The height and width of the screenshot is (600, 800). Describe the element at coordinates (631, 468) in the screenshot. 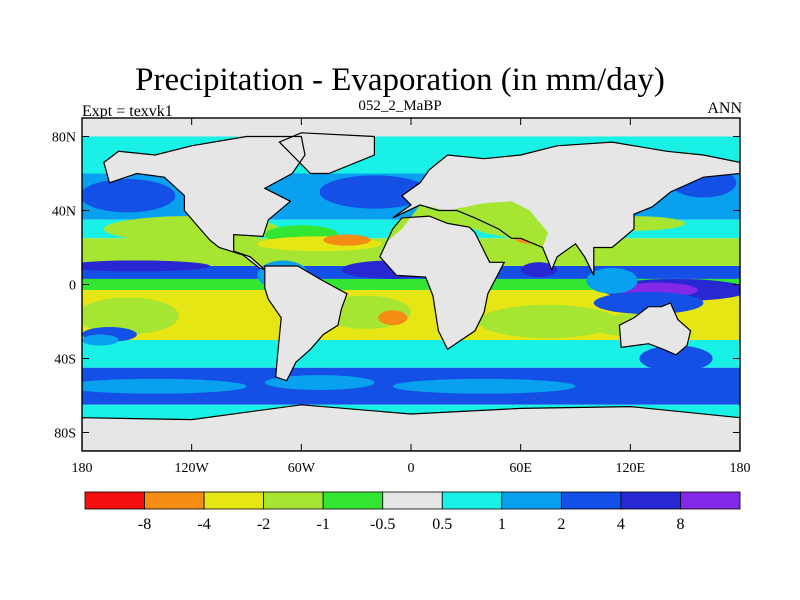

I see `x-tick-label: 120E` at that location.